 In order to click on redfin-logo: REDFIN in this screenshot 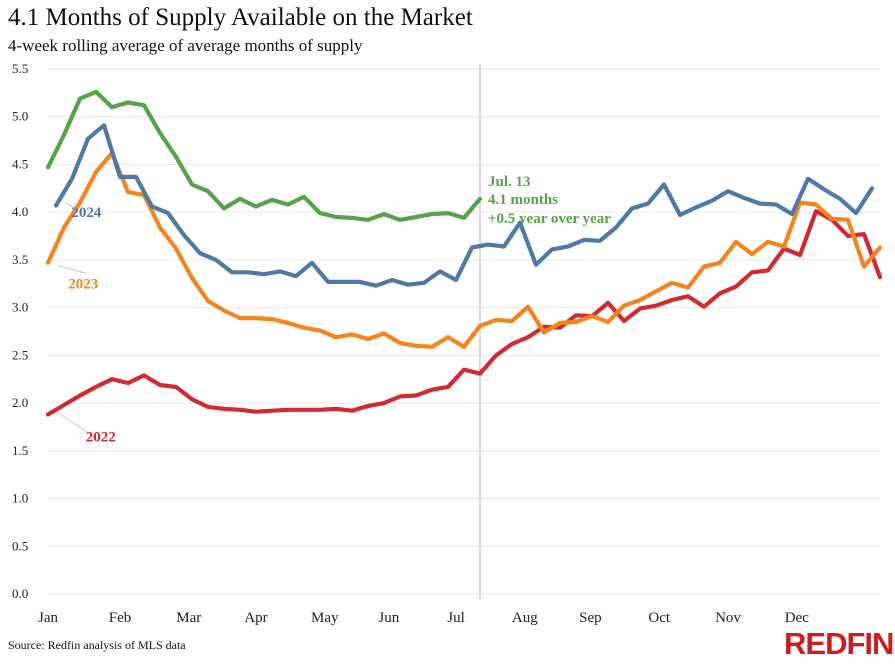, I will do `click(839, 643)`.